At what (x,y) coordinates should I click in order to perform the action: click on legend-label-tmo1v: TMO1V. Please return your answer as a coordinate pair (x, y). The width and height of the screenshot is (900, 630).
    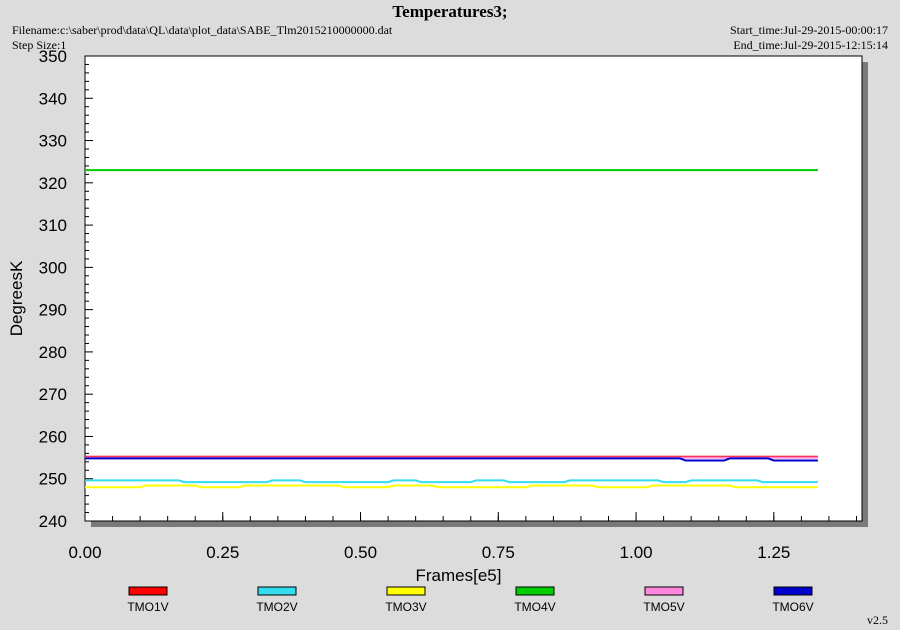
    Looking at the image, I should click on (147, 607).